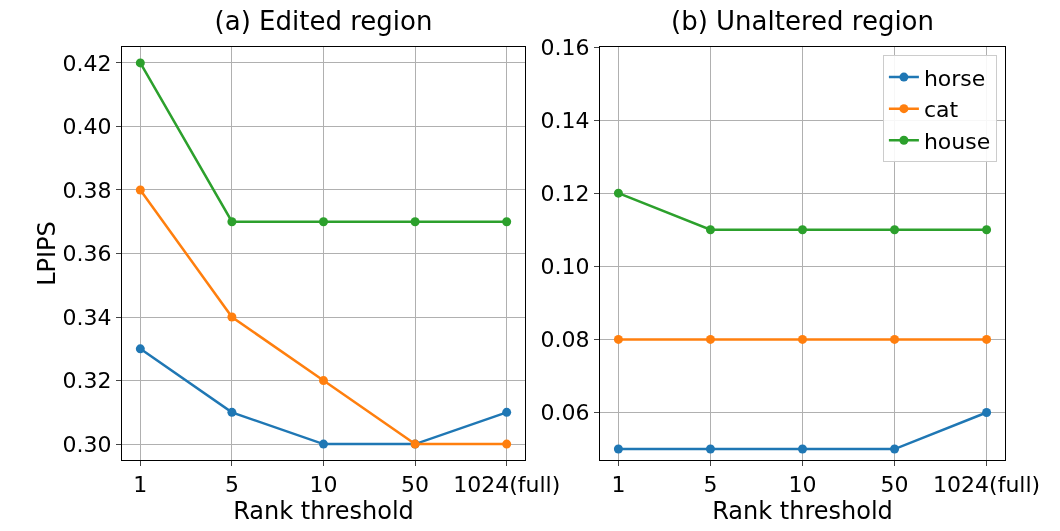 The image size is (1060, 531). What do you see at coordinates (87, 444) in the screenshot?
I see `y-tick-label: 0.30` at bounding box center [87, 444].